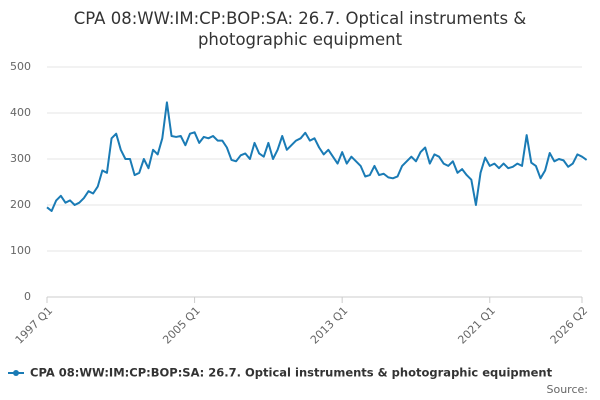 Image resolution: width=600 pixels, height=400 pixels. I want to click on x-tick-label: 2026 Q2, so click(569, 325).